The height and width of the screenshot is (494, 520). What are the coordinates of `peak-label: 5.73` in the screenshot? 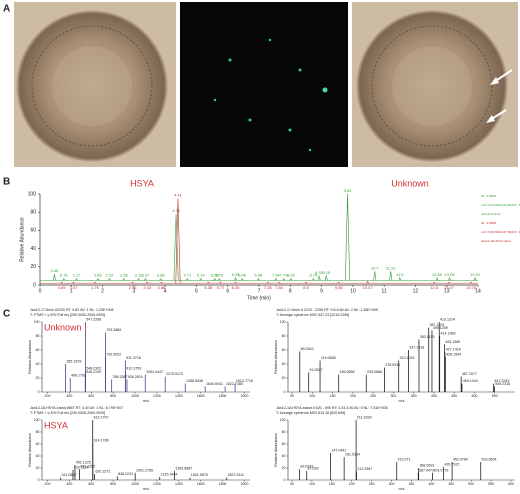 It's located at (219, 275).